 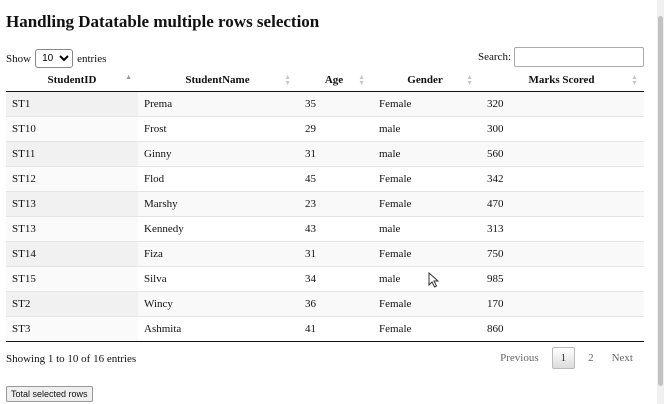 I want to click on table-row: ST3 Ashmita 41 Female 860, so click(x=325, y=329).